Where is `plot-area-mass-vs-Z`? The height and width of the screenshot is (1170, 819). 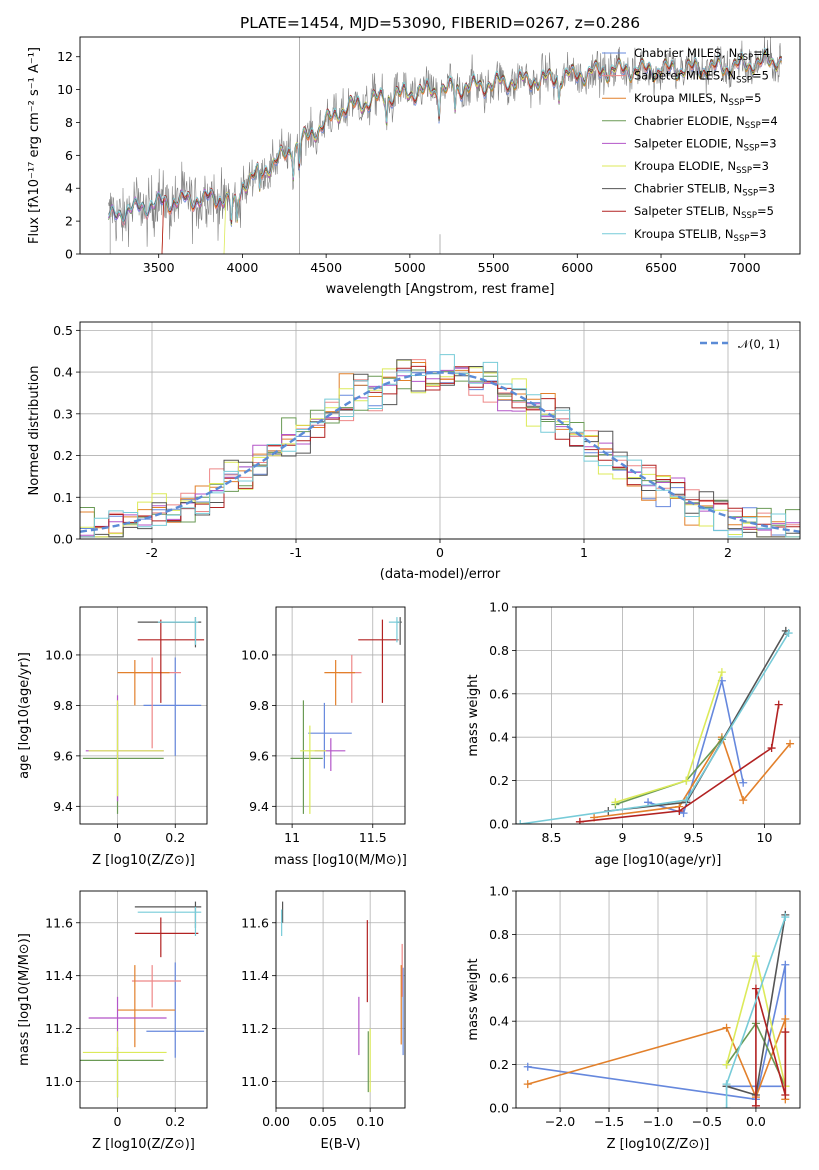
plot-area-mass-vs-Z is located at coordinates (142, 999).